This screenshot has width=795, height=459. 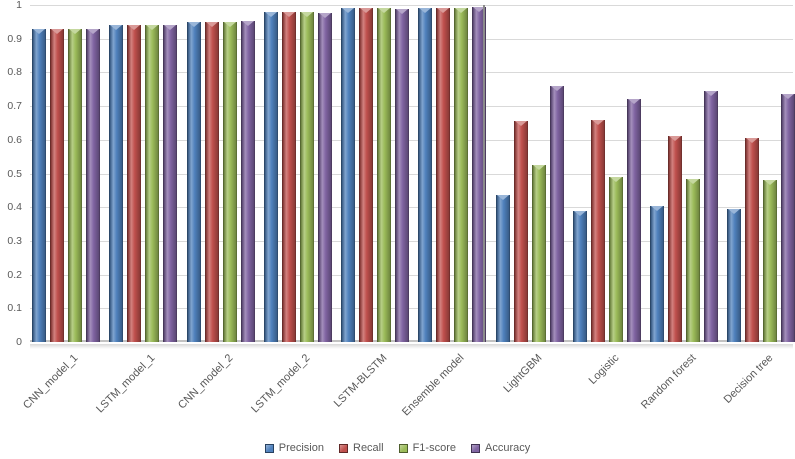 What do you see at coordinates (752, 240) in the screenshot?
I see `bar-recall-decision_tree` at bounding box center [752, 240].